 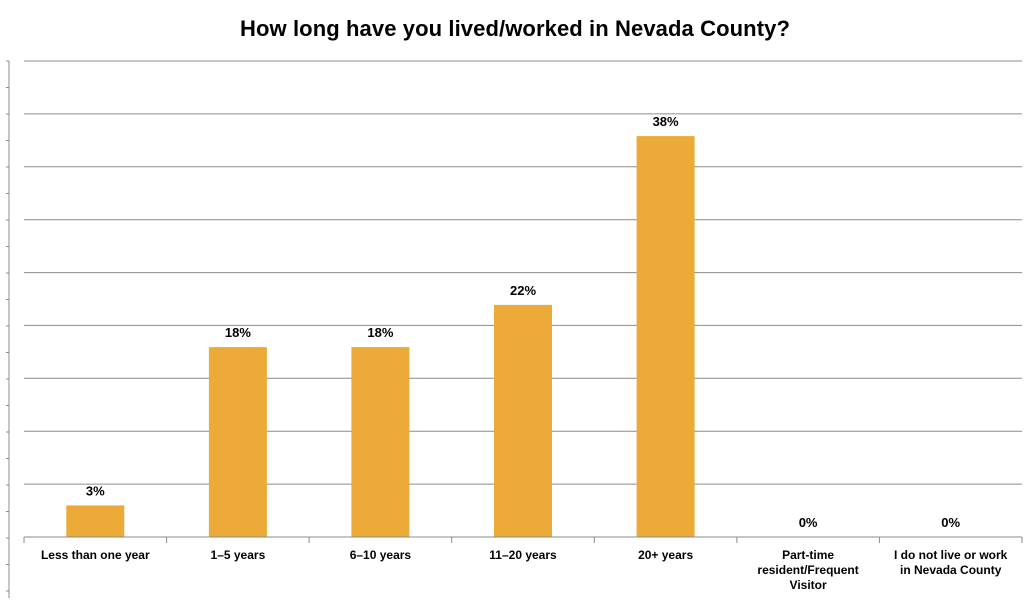 What do you see at coordinates (238, 332) in the screenshot?
I see `data-label-1: 18%` at bounding box center [238, 332].